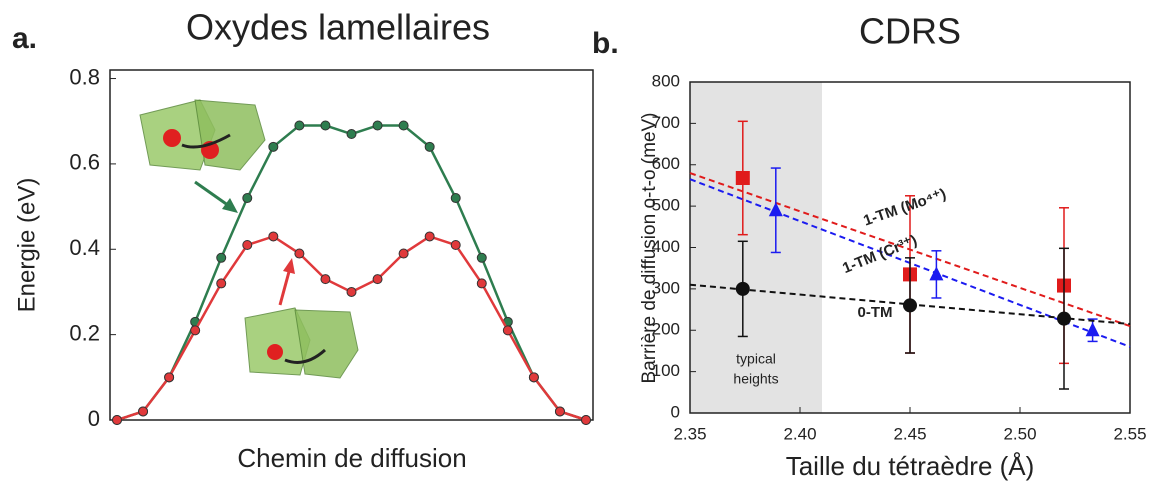 Image resolution: width=1150 pixels, height=491 pixels. What do you see at coordinates (910, 31) in the screenshot?
I see `chart-title: CDRS` at bounding box center [910, 31].